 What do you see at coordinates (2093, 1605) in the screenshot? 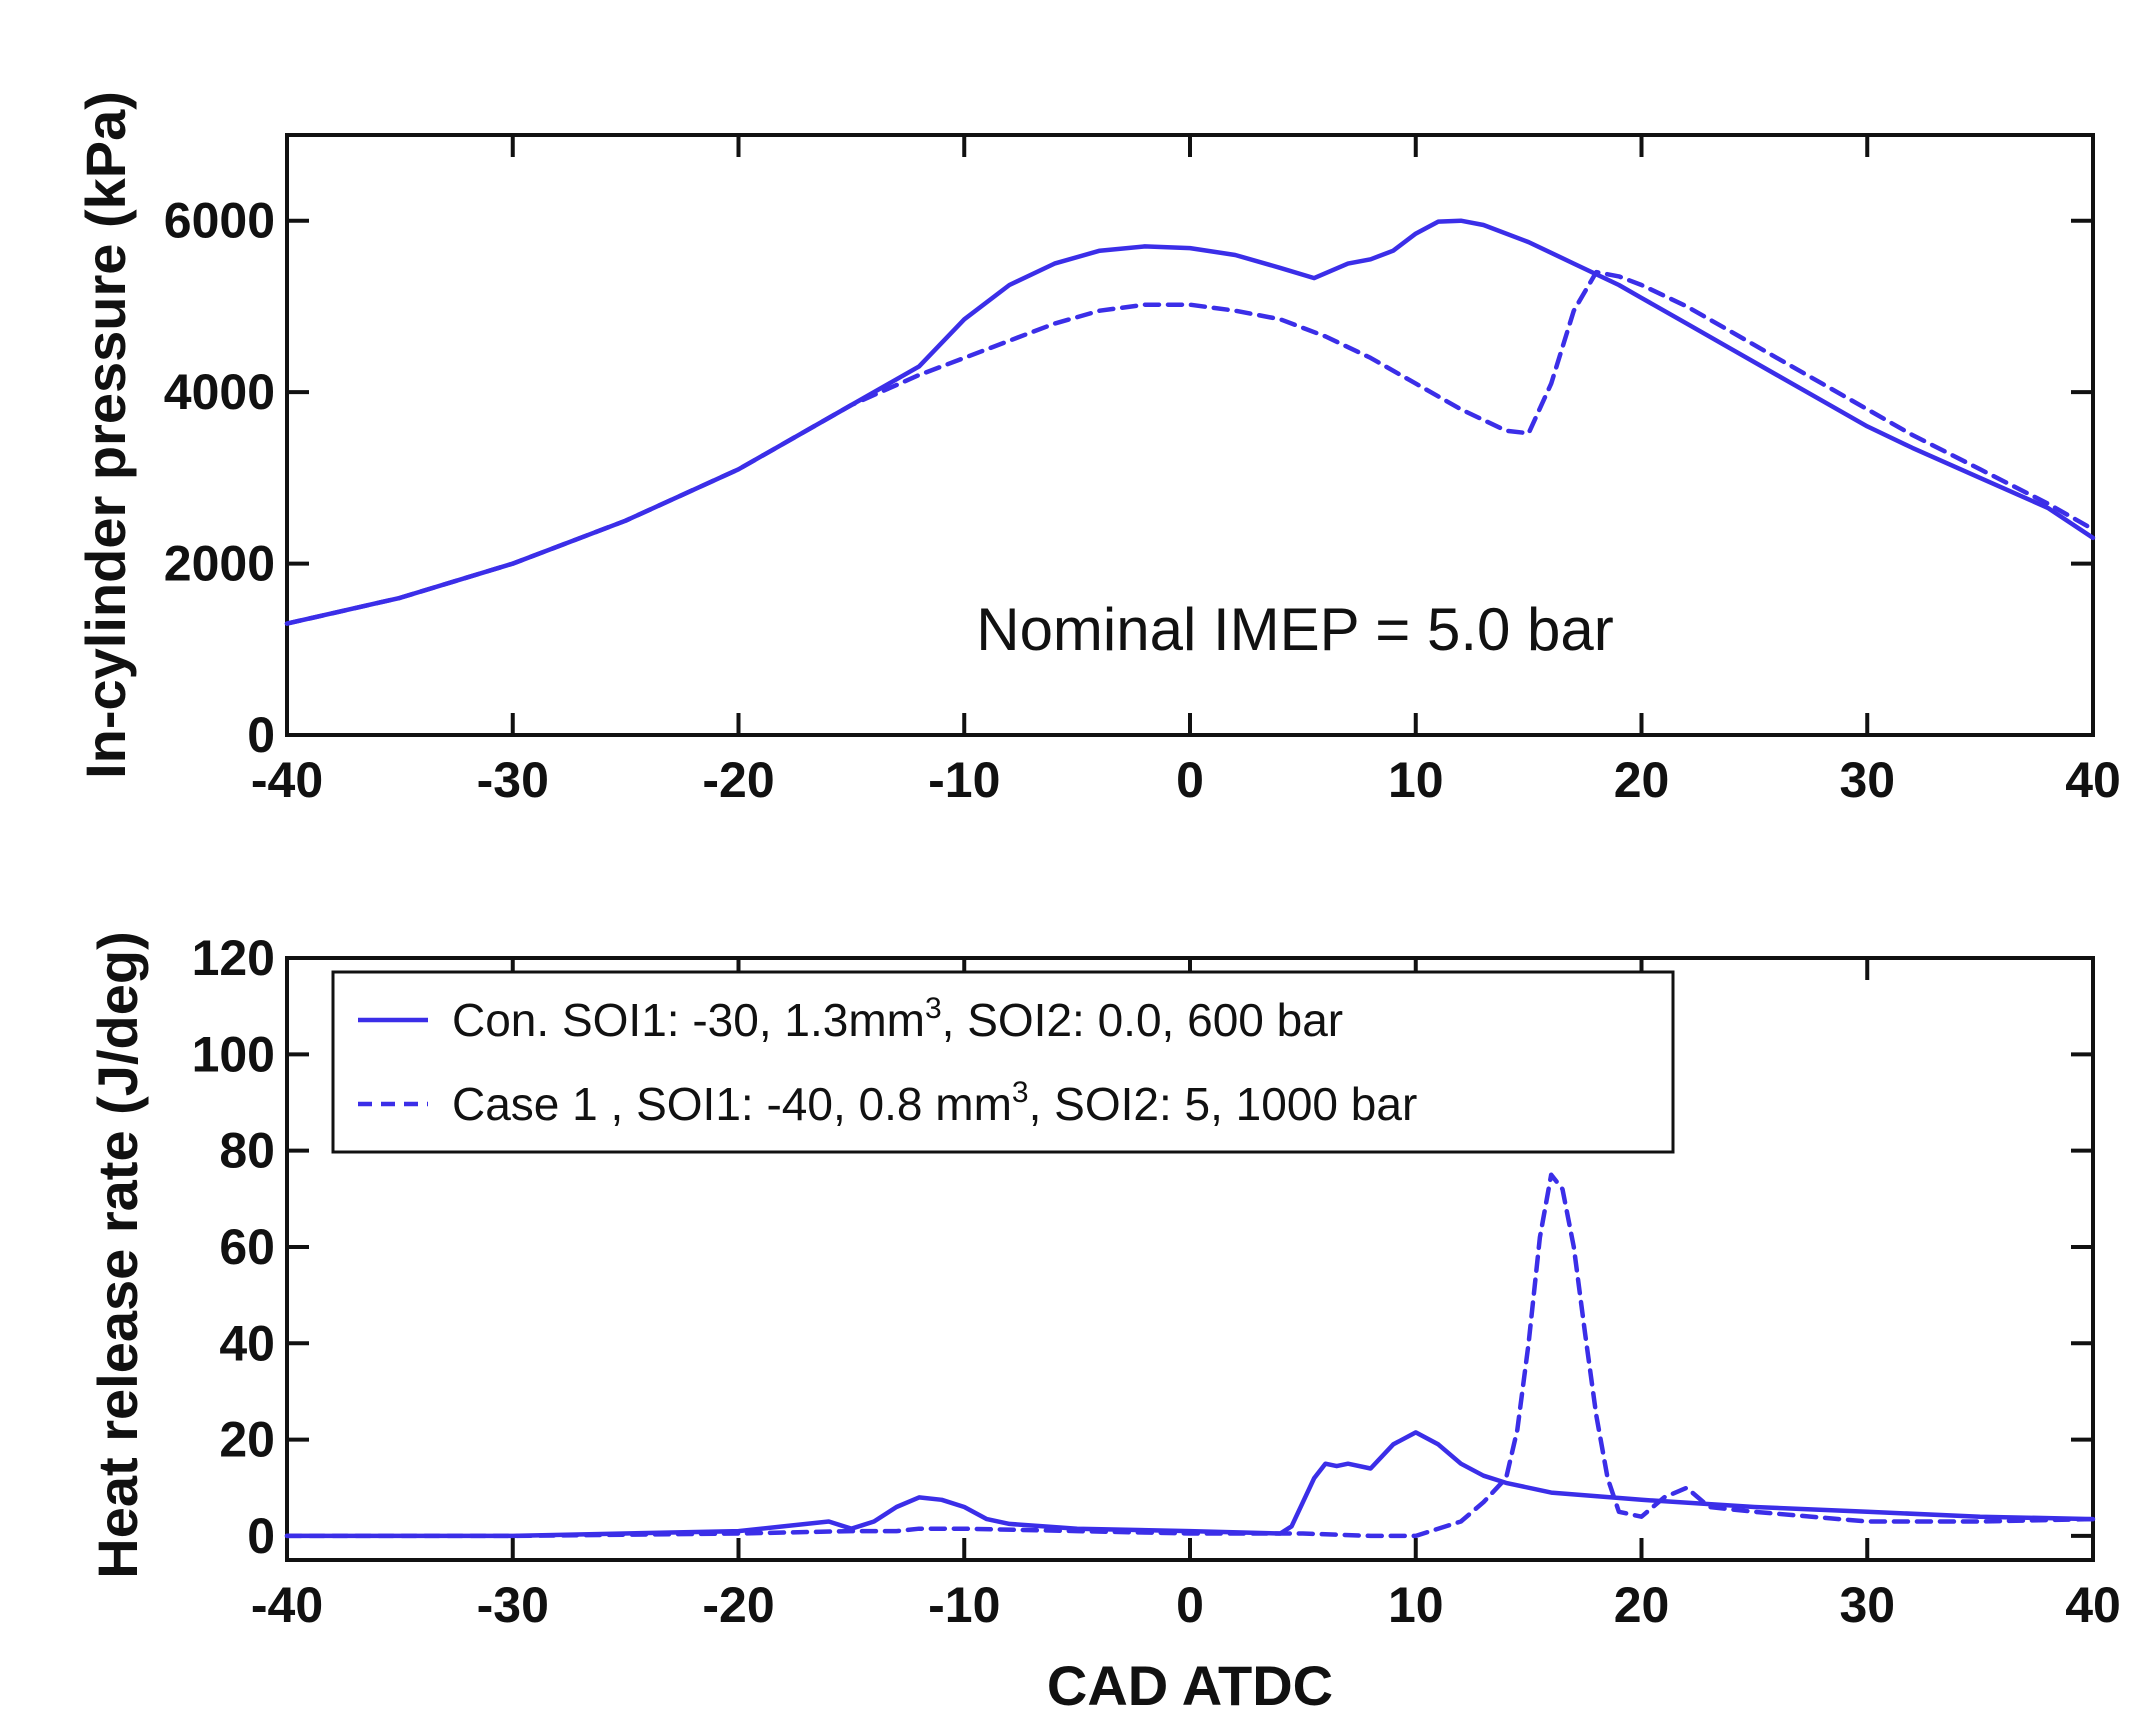
I see `heat-release-x-tick-label: 40` at bounding box center [2093, 1605].